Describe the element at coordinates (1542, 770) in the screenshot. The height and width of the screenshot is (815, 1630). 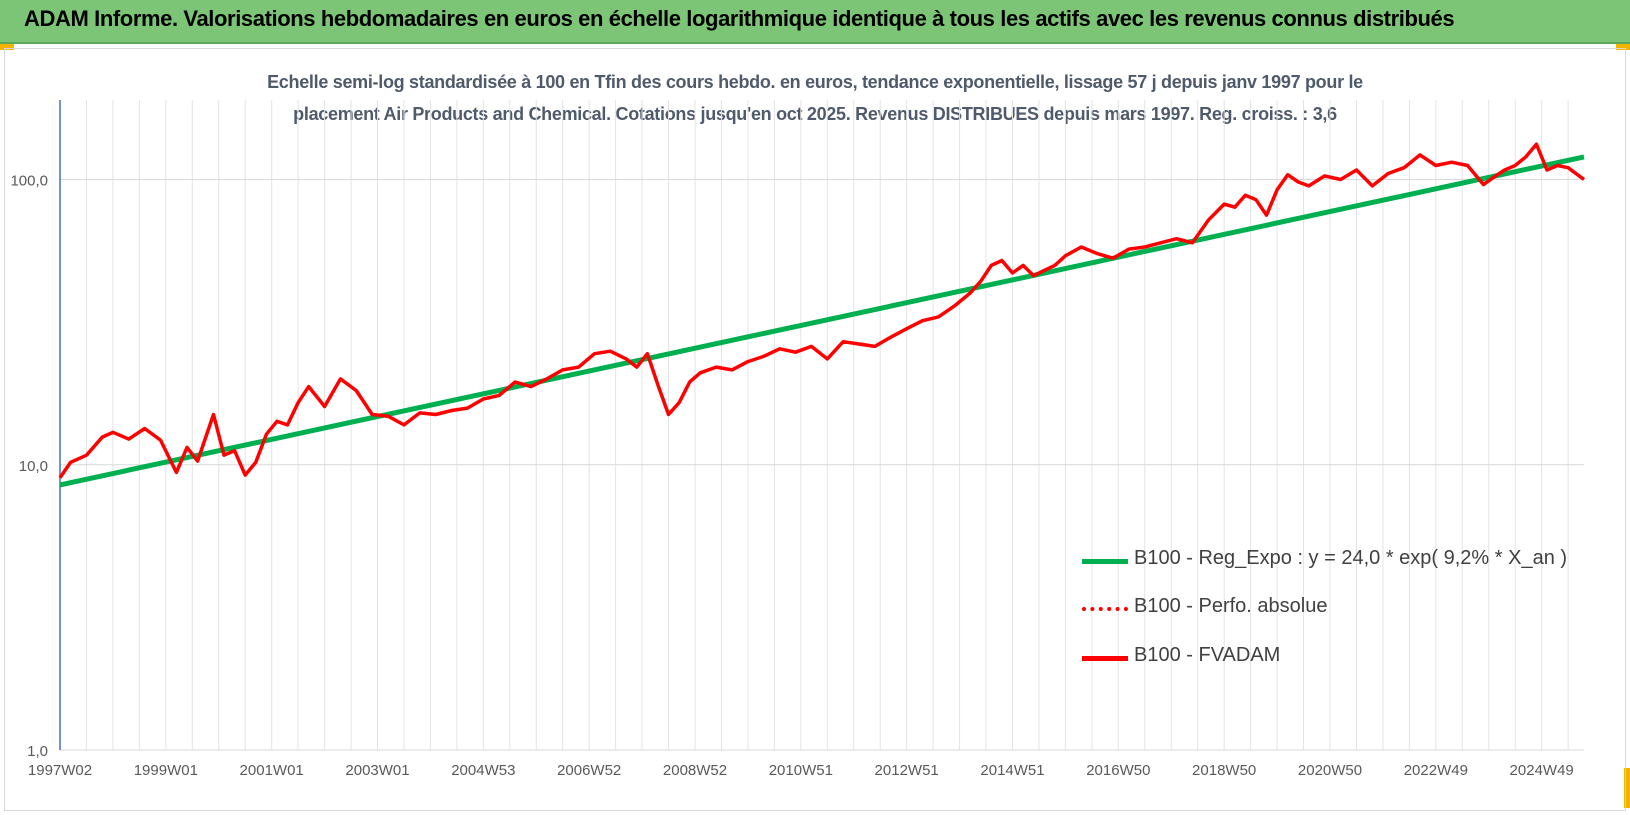
I see `x-tick-label: 2024W49` at that location.